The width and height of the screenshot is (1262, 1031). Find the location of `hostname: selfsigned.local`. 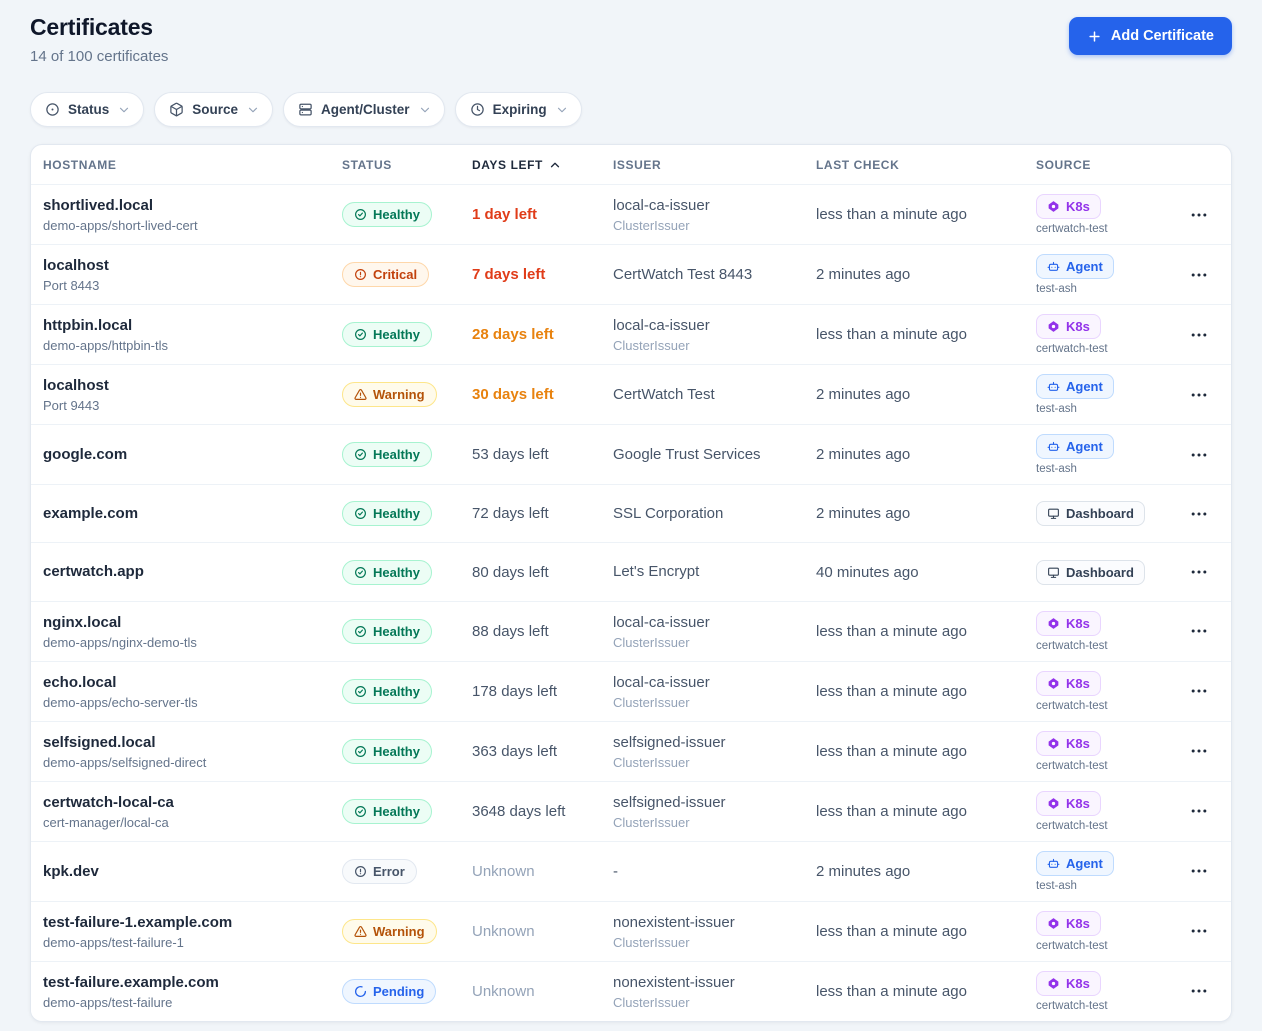

hostname: selfsigned.local is located at coordinates (99, 743).